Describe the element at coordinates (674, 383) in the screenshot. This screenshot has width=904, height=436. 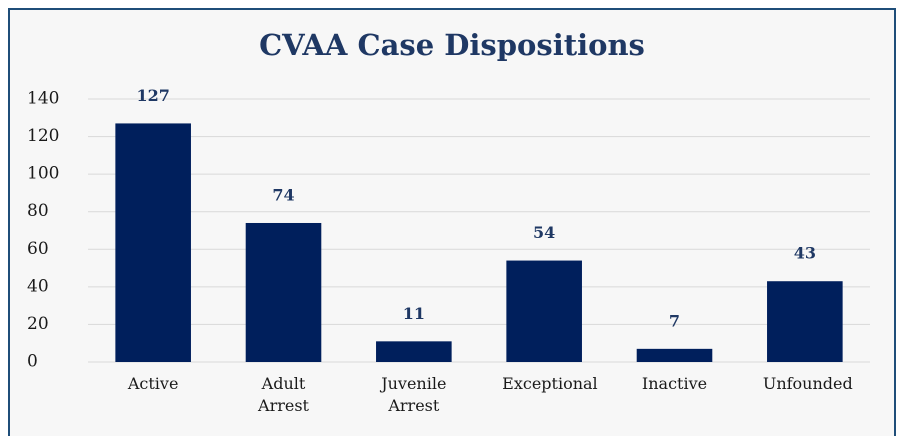
I see `x-tick-label: Inactive` at that location.